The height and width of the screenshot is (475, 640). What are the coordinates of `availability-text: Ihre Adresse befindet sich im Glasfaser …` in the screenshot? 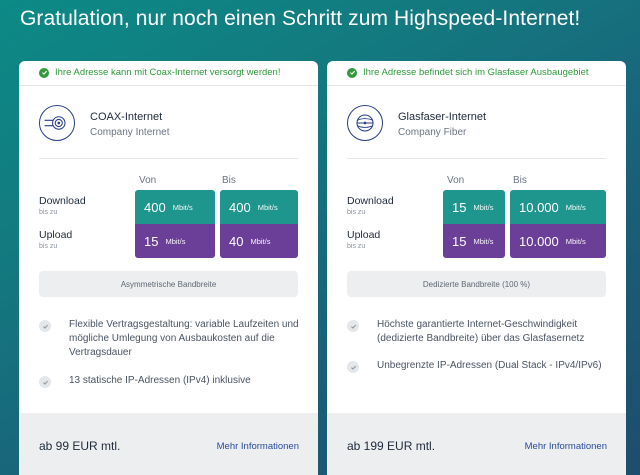 It's located at (476, 72).